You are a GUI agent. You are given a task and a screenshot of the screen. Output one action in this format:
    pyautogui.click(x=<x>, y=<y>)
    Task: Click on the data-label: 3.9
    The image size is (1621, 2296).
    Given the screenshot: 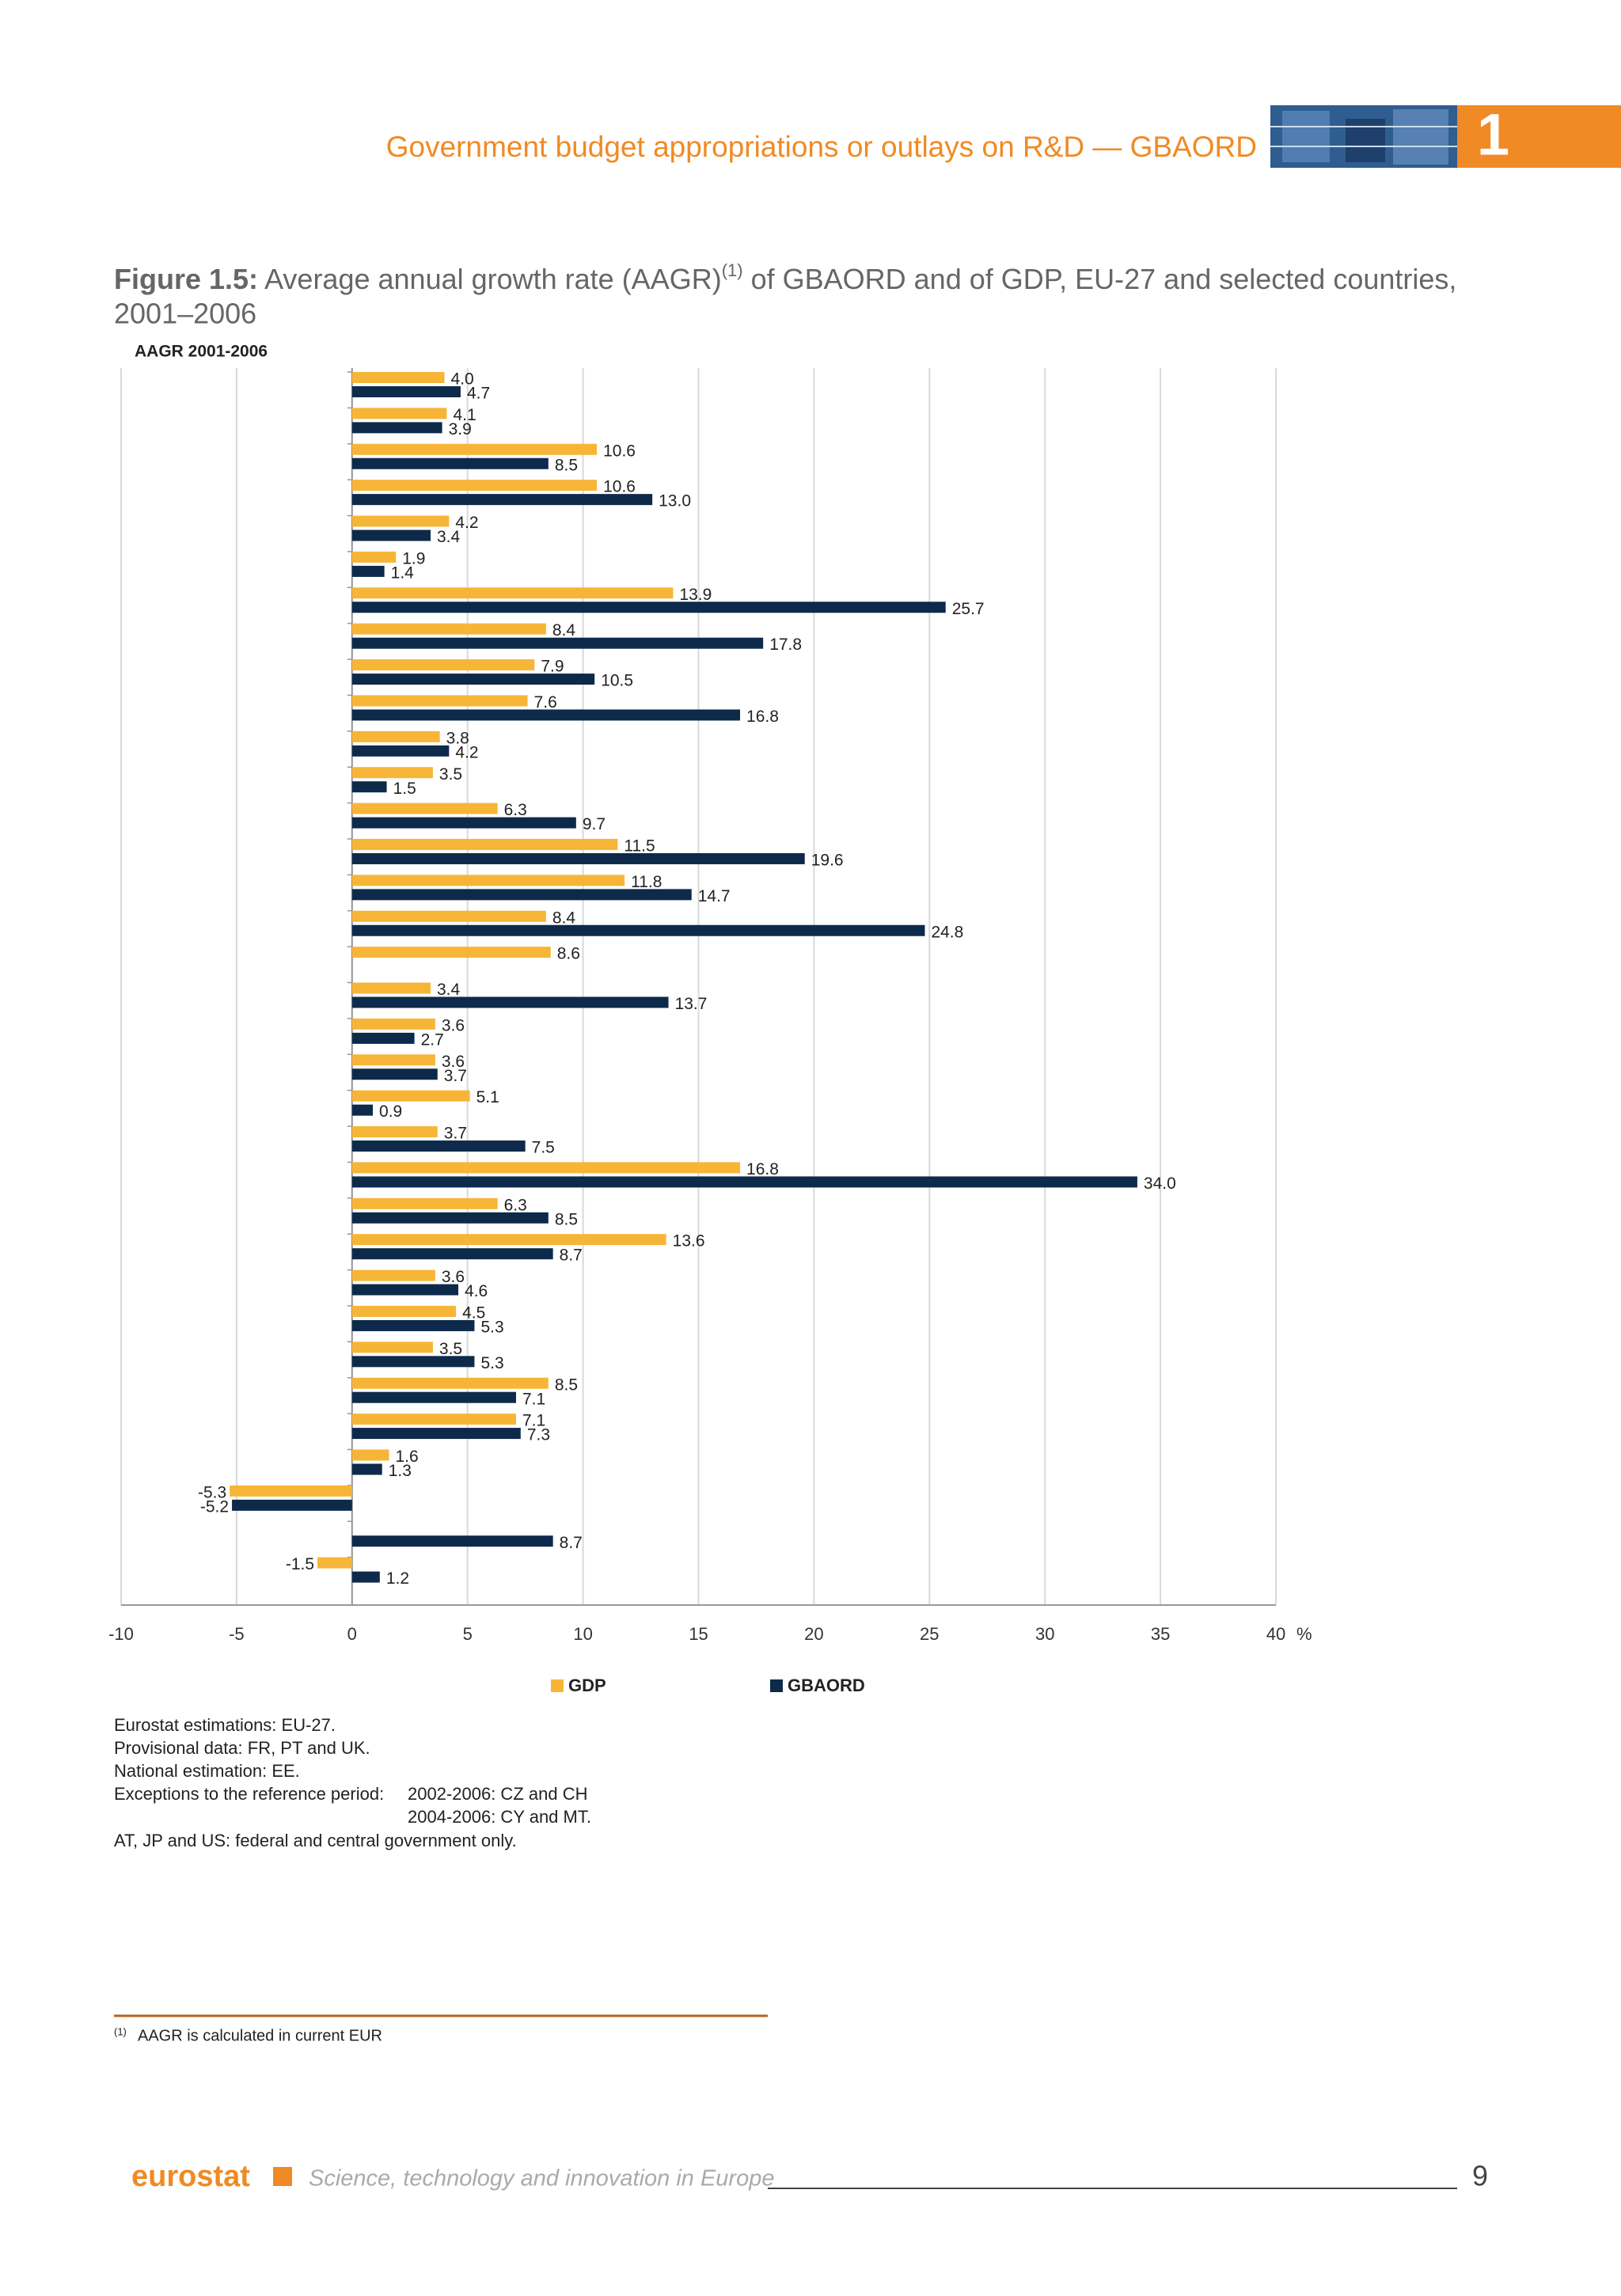 What is the action you would take?
    pyautogui.click(x=461, y=429)
    